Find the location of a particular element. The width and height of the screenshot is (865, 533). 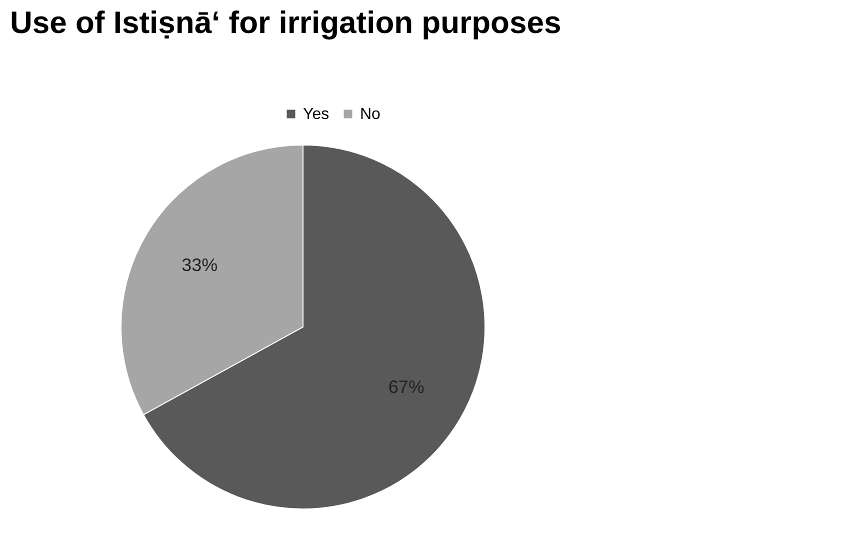

legend-label: No is located at coordinates (370, 114).